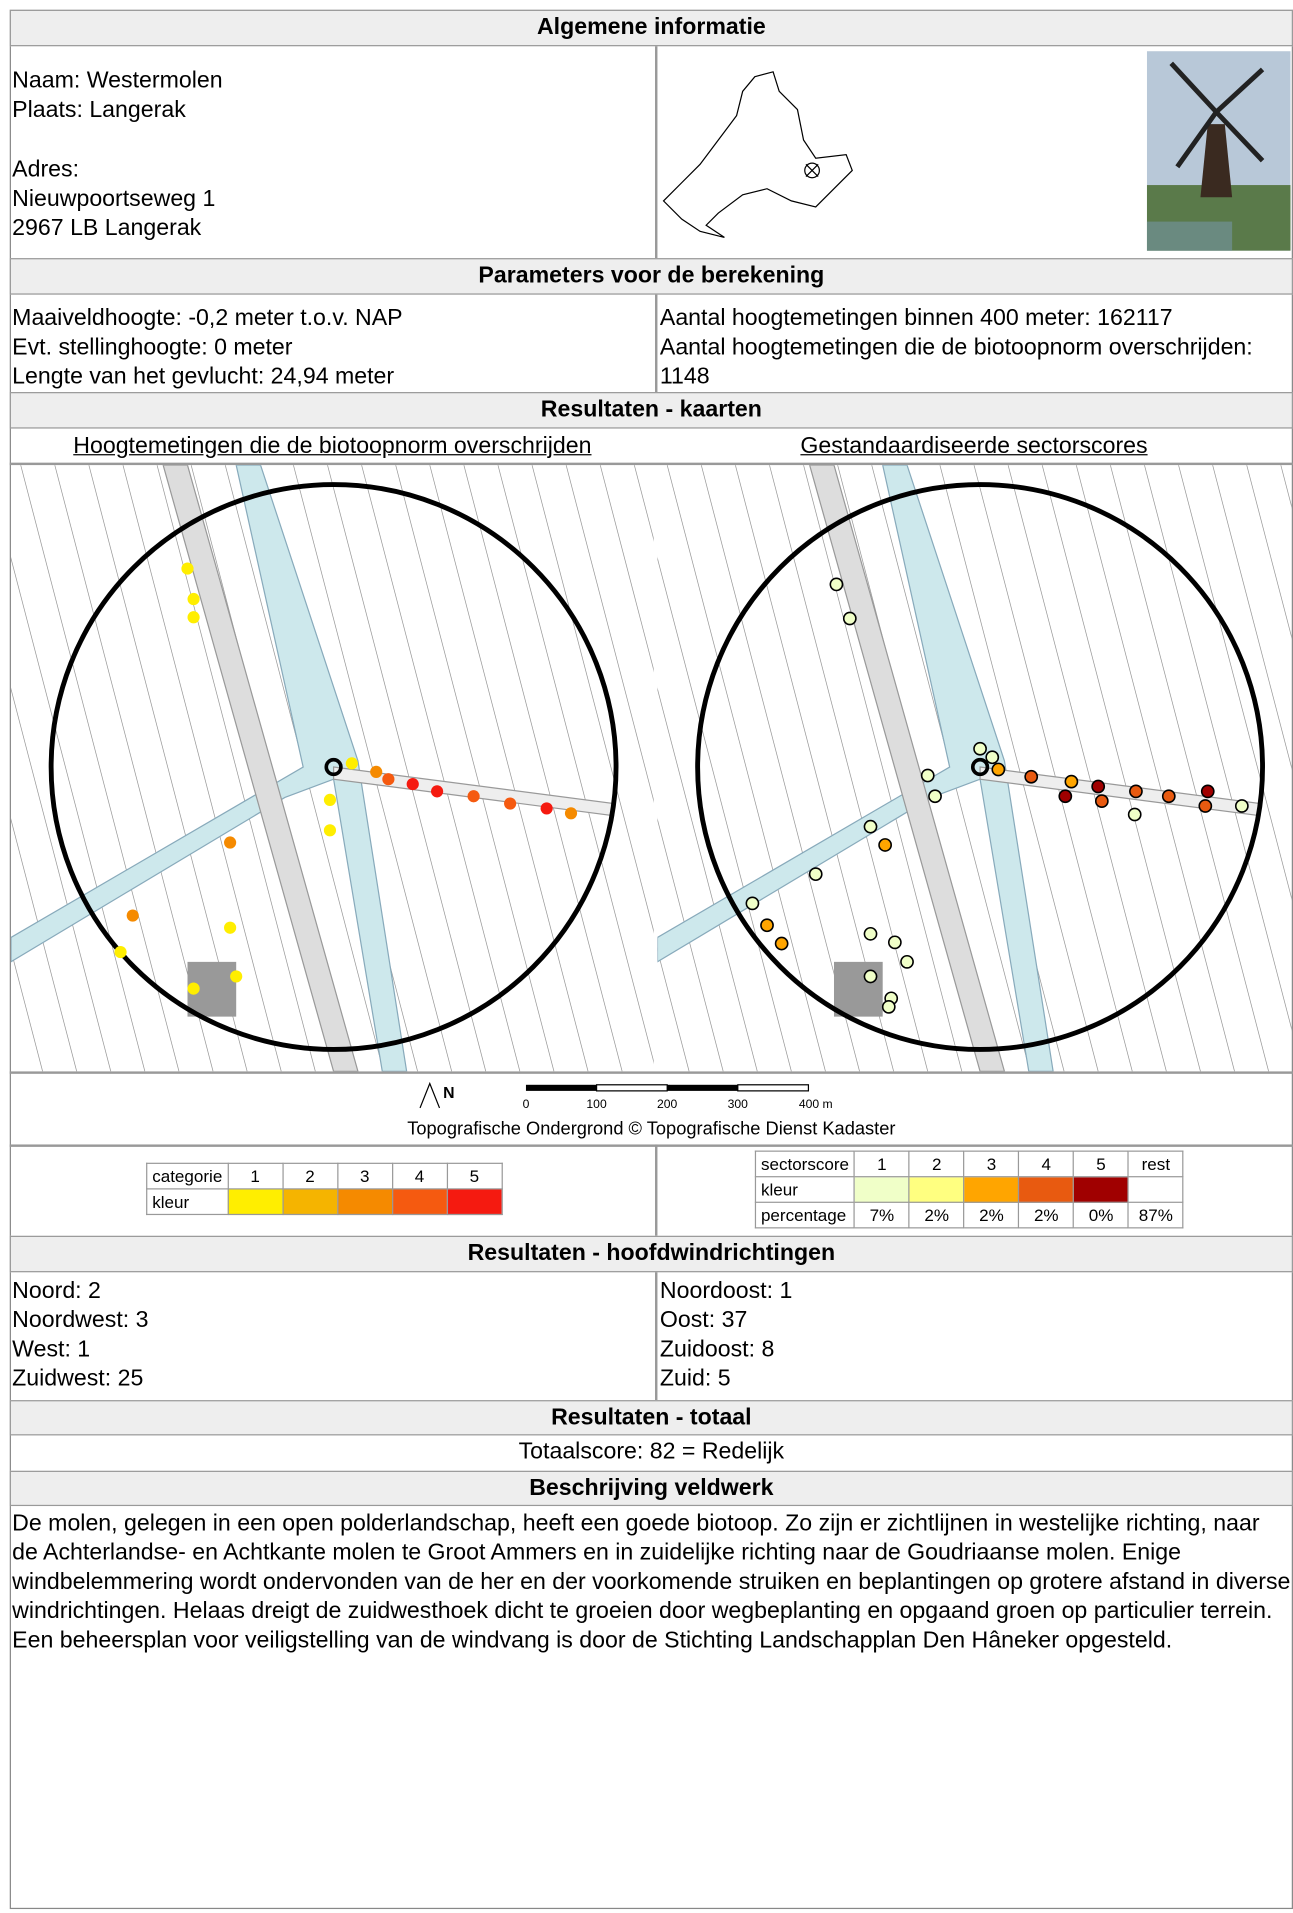 This screenshot has height=1913, width=1293. I want to click on direction: Zuidoost: 8, so click(717, 1349).